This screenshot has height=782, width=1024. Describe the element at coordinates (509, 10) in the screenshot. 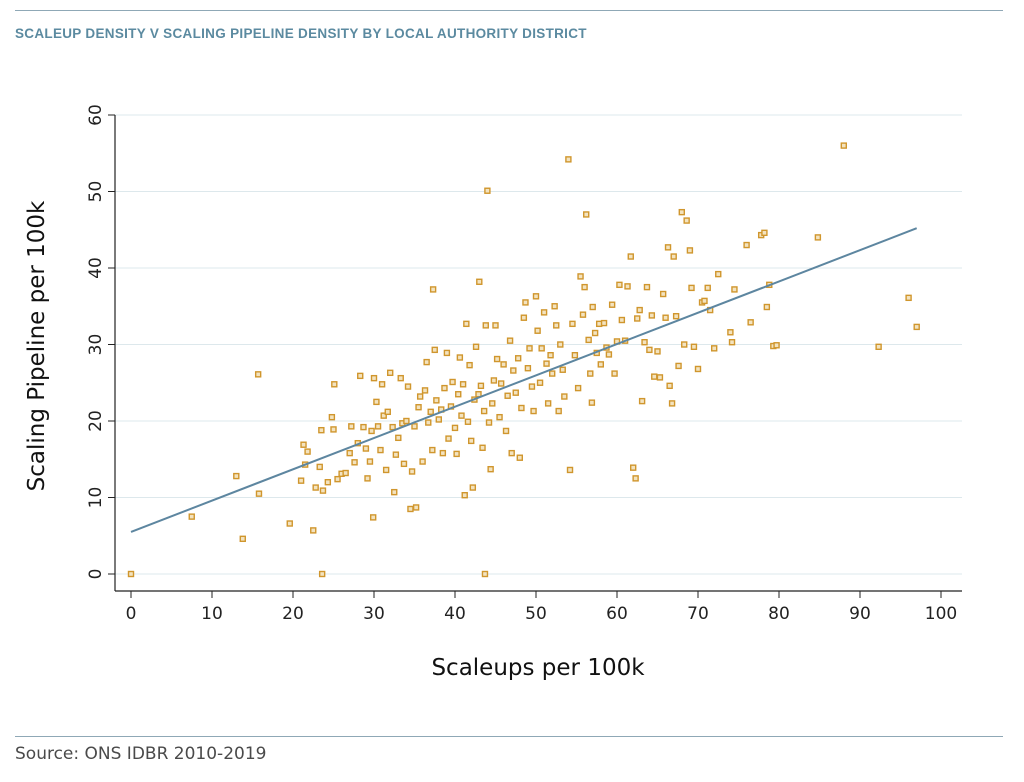

I see `top-rule` at that location.